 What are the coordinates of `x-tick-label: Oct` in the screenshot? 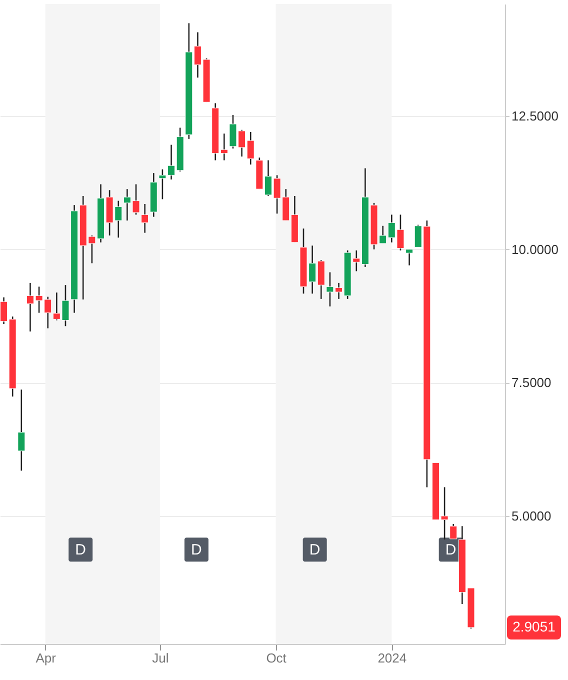 It's located at (276, 658).